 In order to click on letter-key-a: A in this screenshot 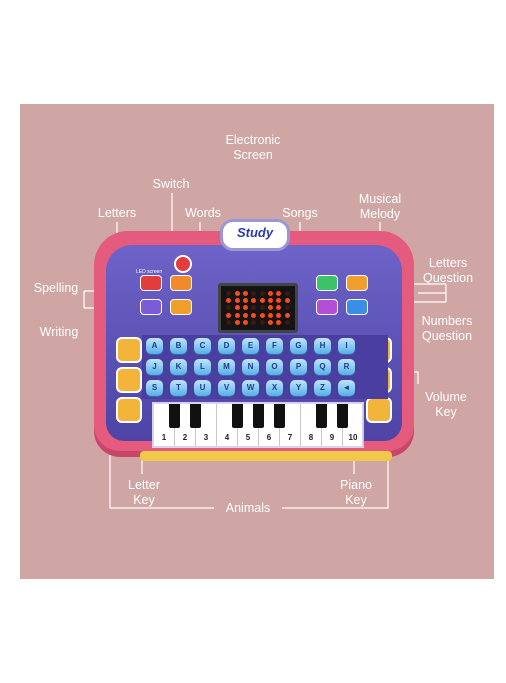, I will do `click(154, 346)`.